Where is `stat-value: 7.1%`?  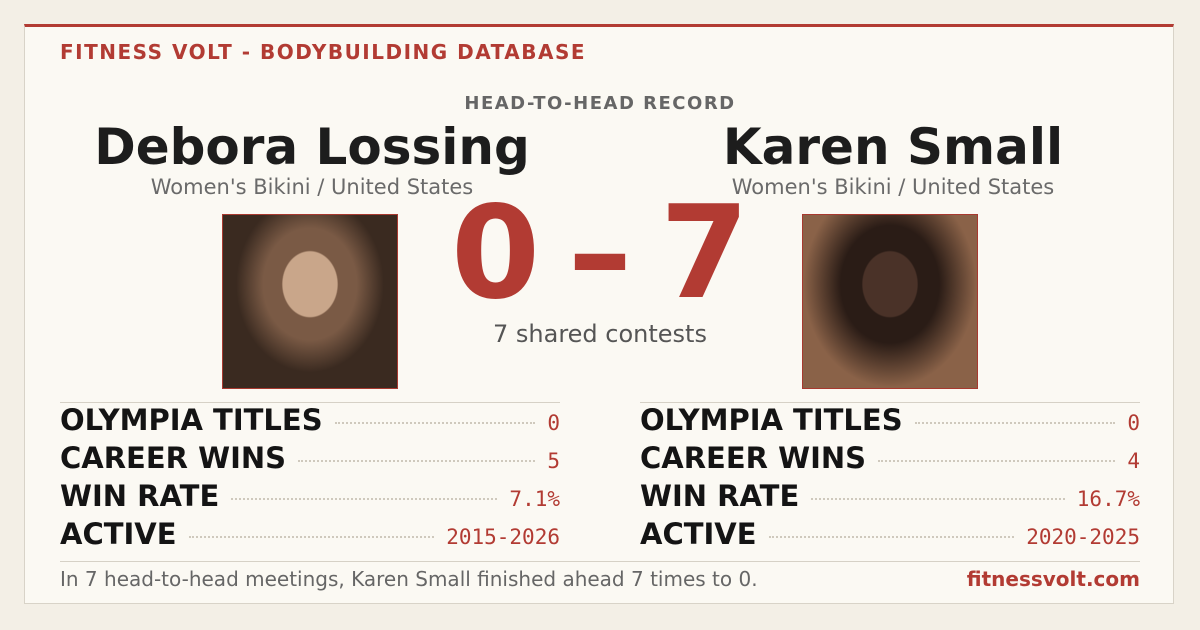 stat-value: 7.1% is located at coordinates (534, 499).